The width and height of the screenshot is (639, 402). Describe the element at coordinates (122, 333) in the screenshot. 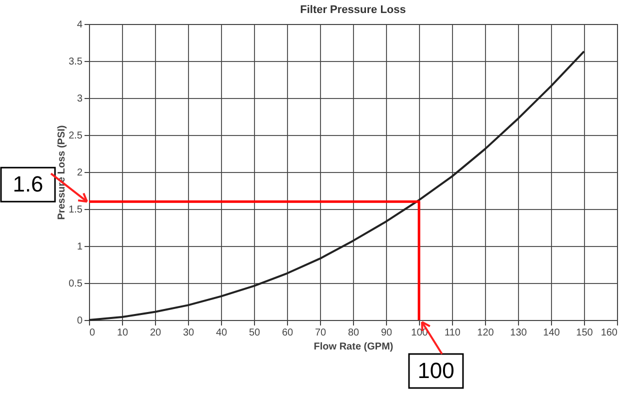

I see `x-tick-label: 10` at that location.